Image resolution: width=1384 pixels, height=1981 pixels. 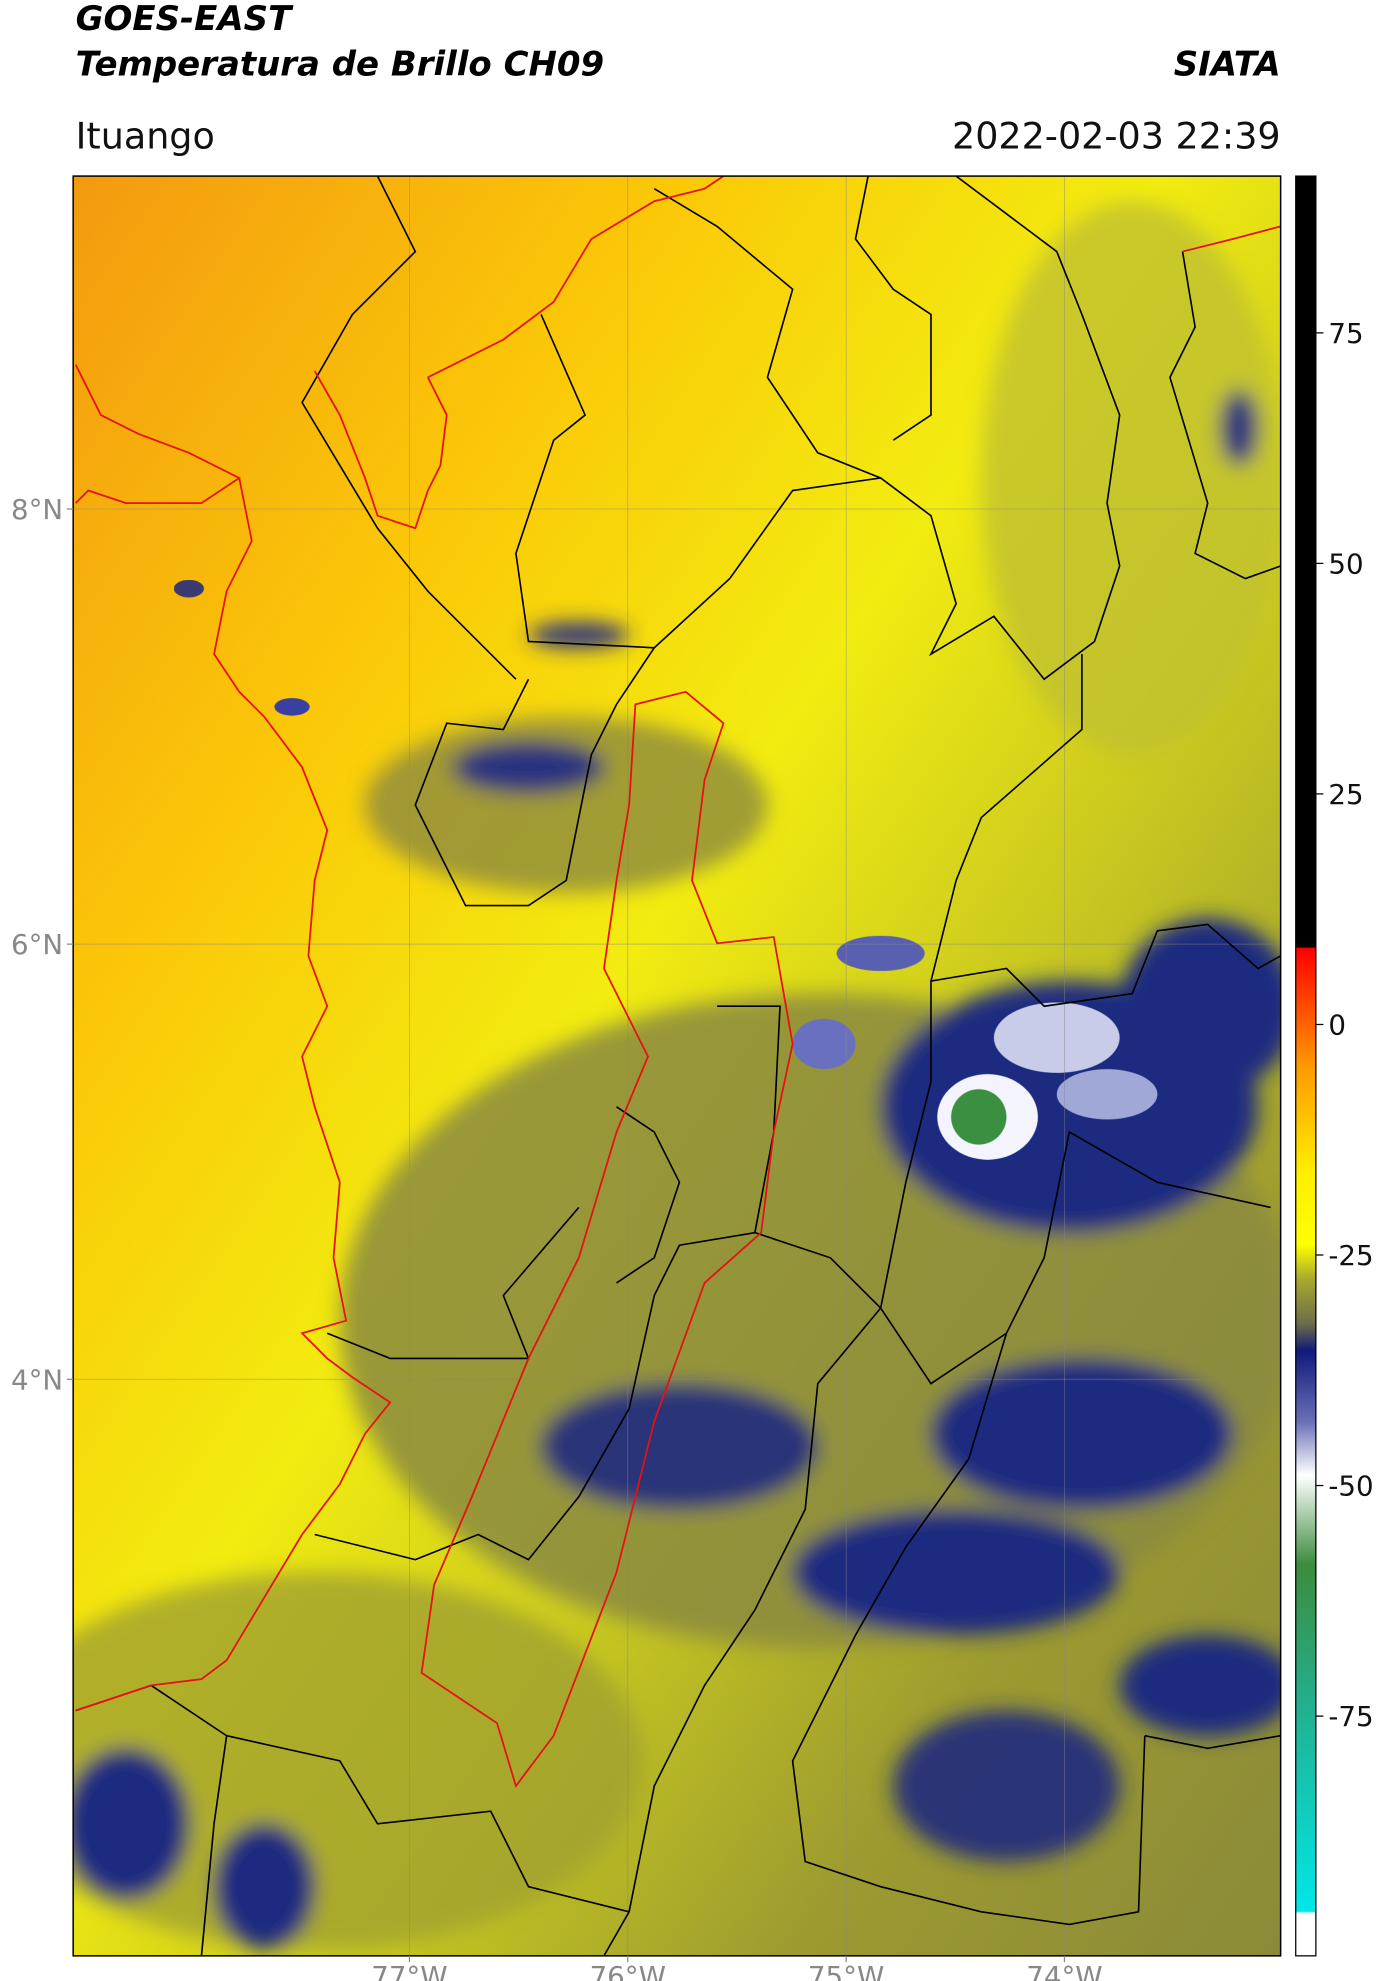 What do you see at coordinates (1306, 1066) in the screenshot?
I see `colorbar` at bounding box center [1306, 1066].